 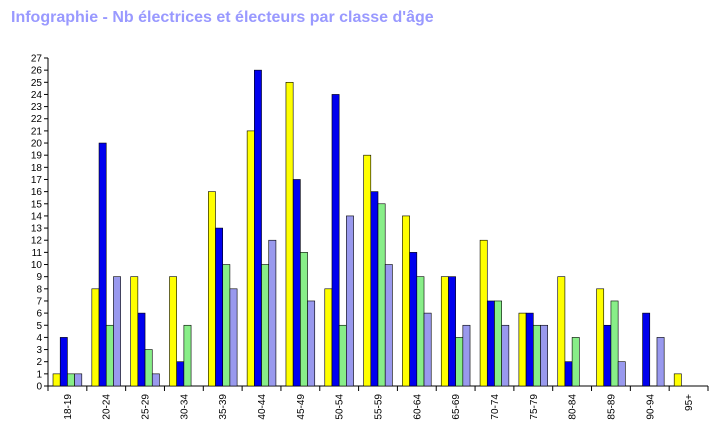 What do you see at coordinates (37, 59) in the screenshot?
I see `y-tick-label: 27` at bounding box center [37, 59].